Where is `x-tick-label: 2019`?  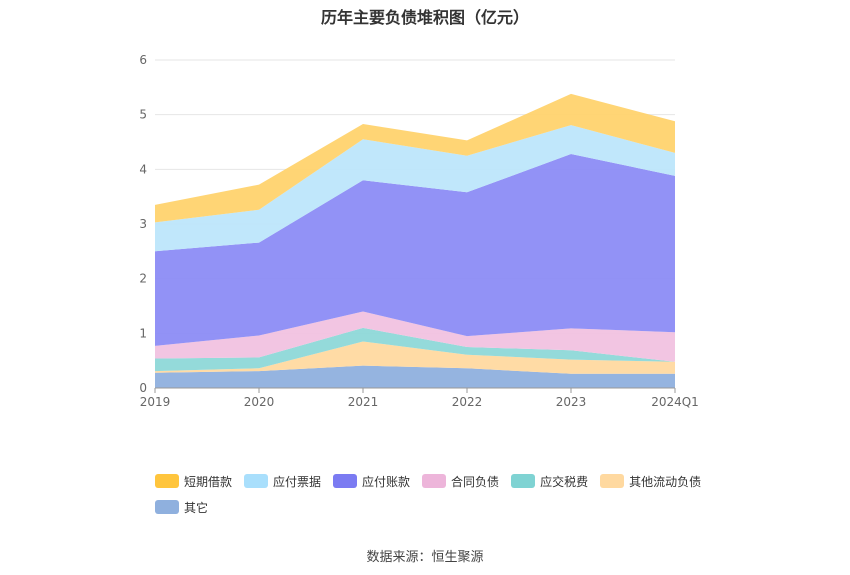
x-tick-label: 2019 is located at coordinates (155, 402).